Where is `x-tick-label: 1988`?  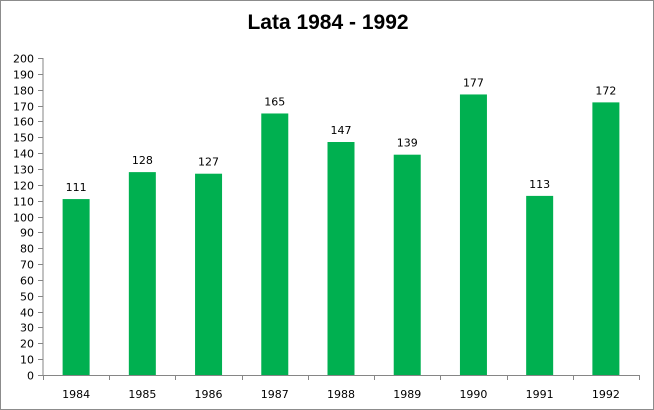 x-tick-label: 1988 is located at coordinates (341, 394).